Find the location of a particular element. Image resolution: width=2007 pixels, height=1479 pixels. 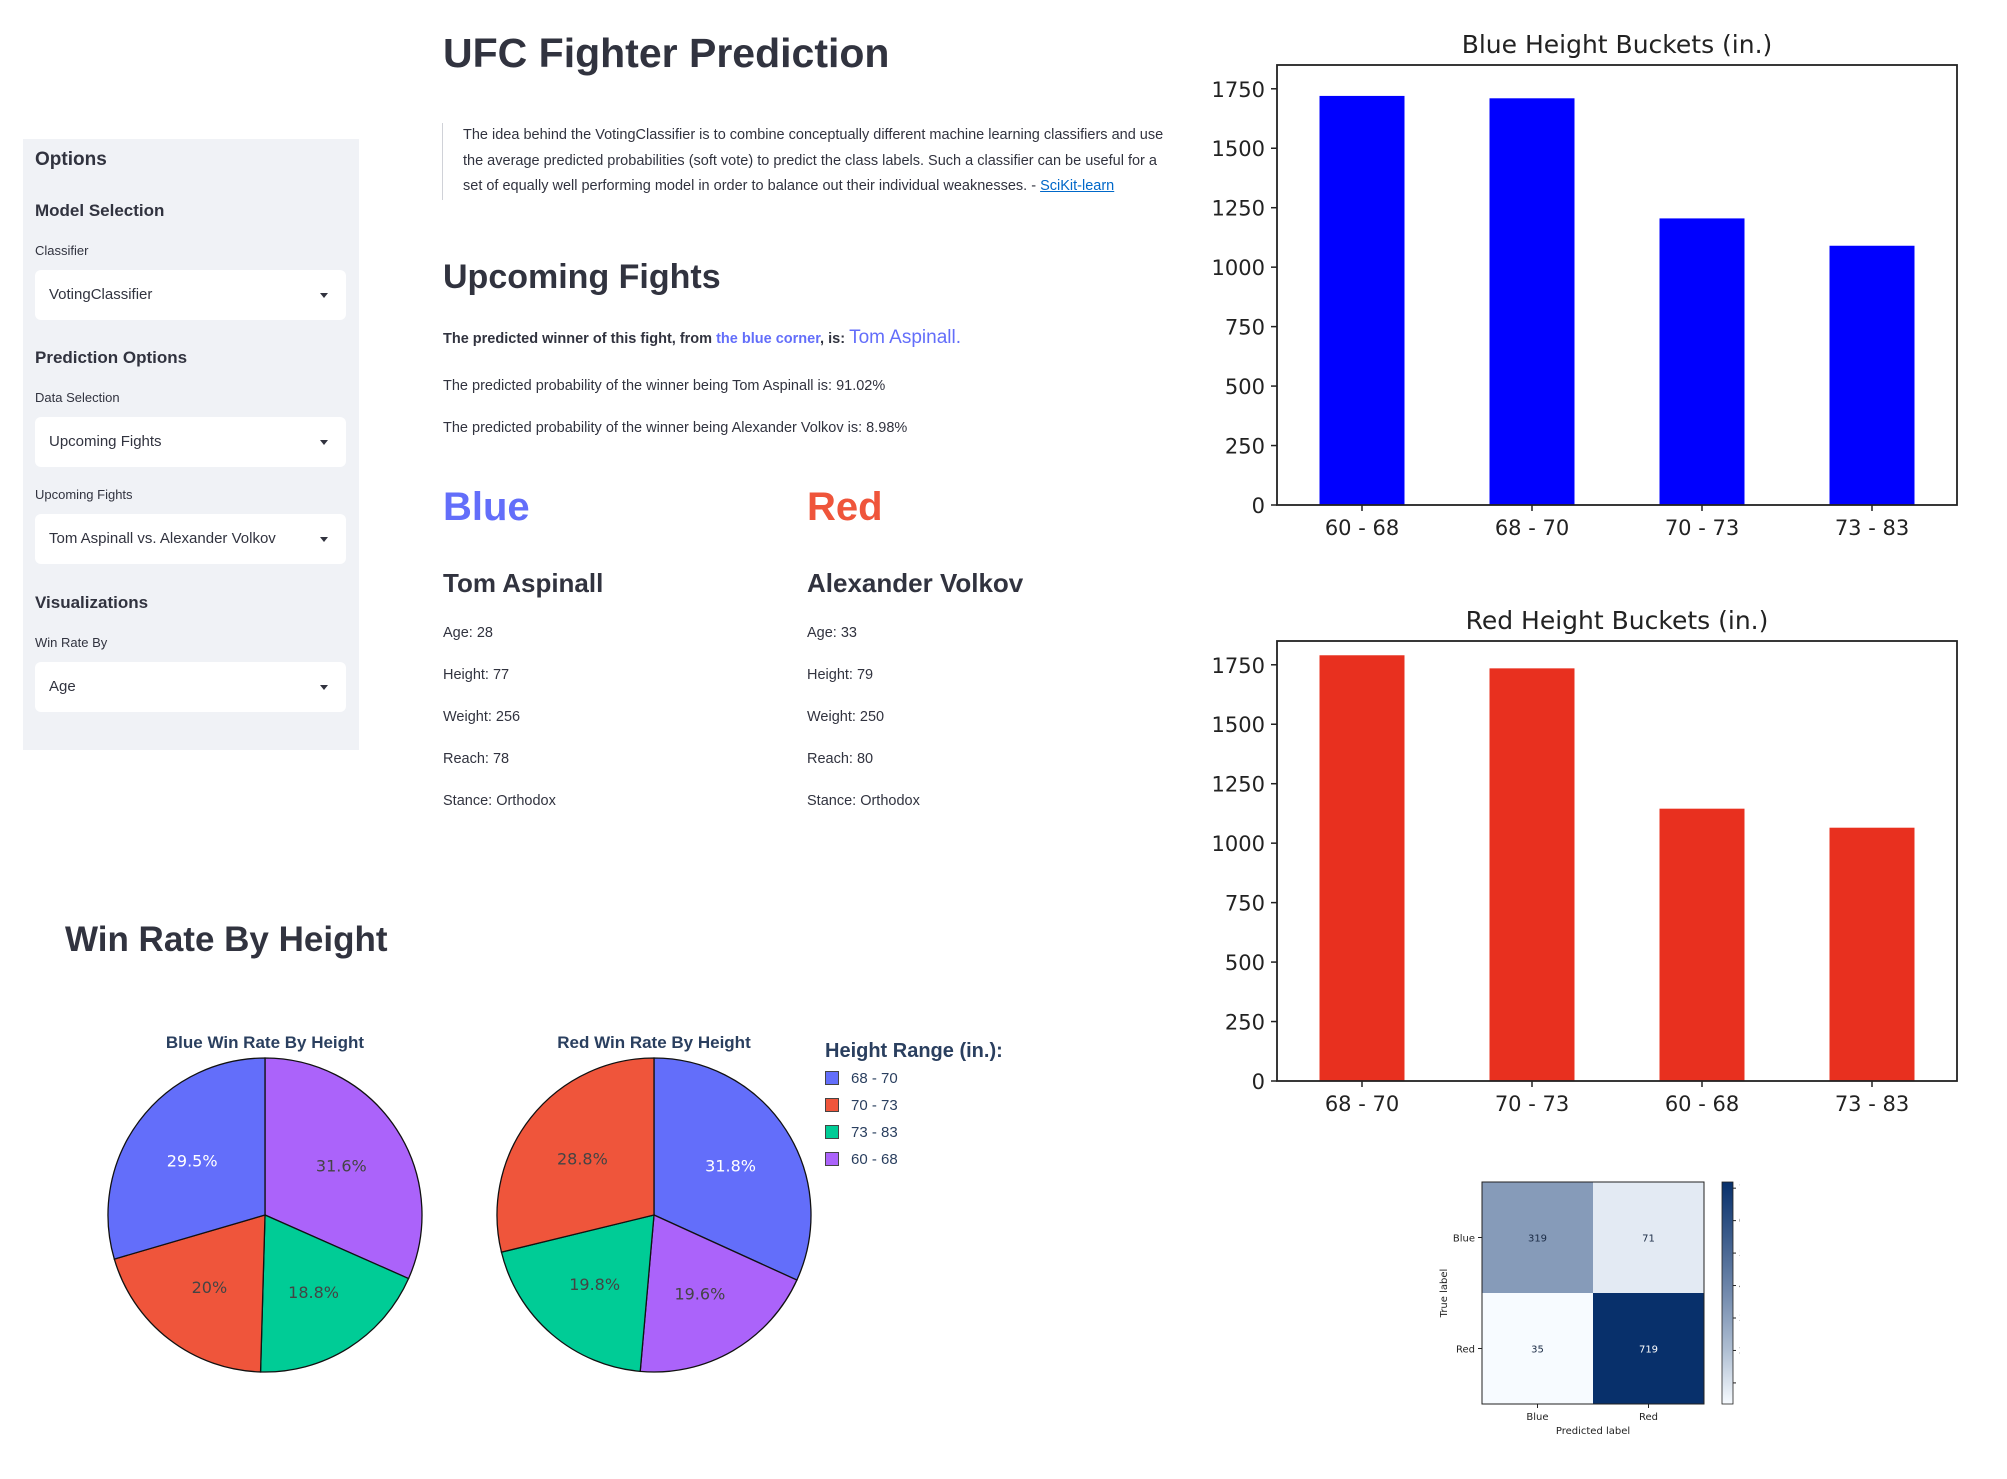

y-tick-label: 1250 is located at coordinates (1238, 785).